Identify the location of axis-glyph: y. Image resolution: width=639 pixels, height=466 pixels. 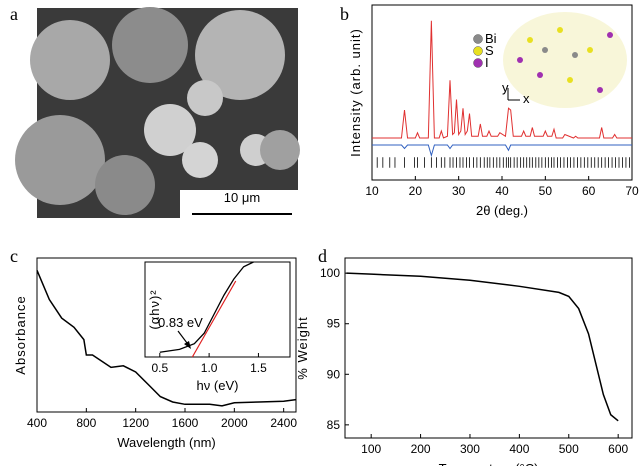
(505, 87).